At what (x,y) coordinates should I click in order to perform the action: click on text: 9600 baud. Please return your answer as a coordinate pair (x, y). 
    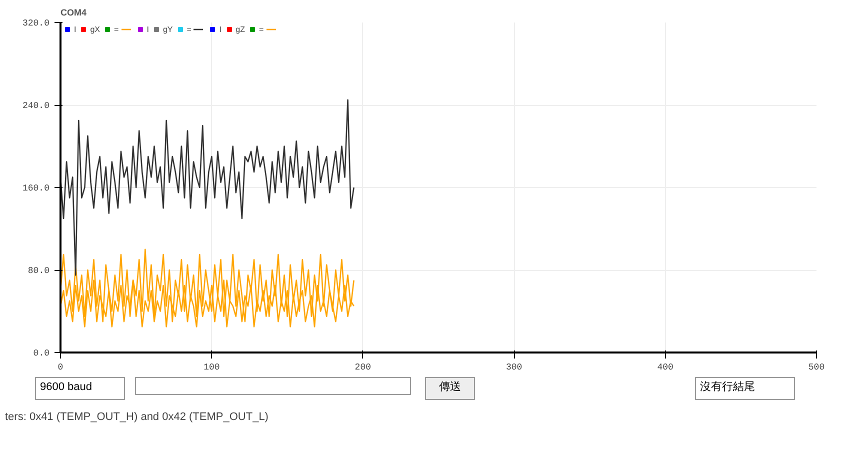
    Looking at the image, I should click on (66, 387).